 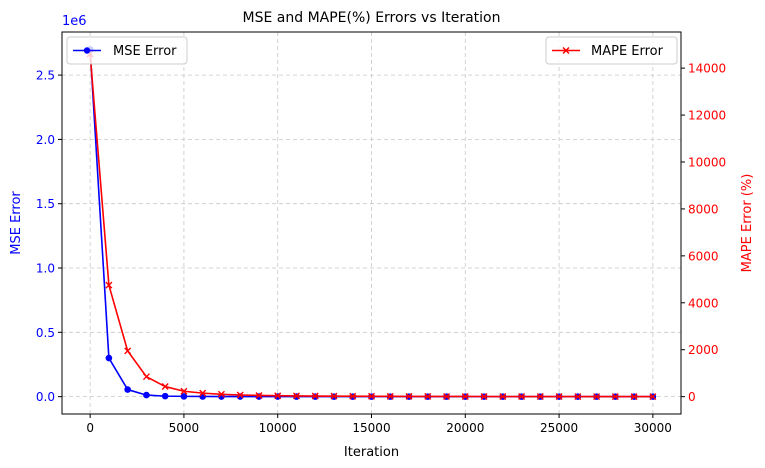 I want to click on x-axis-label: Iteration, so click(x=371, y=452).